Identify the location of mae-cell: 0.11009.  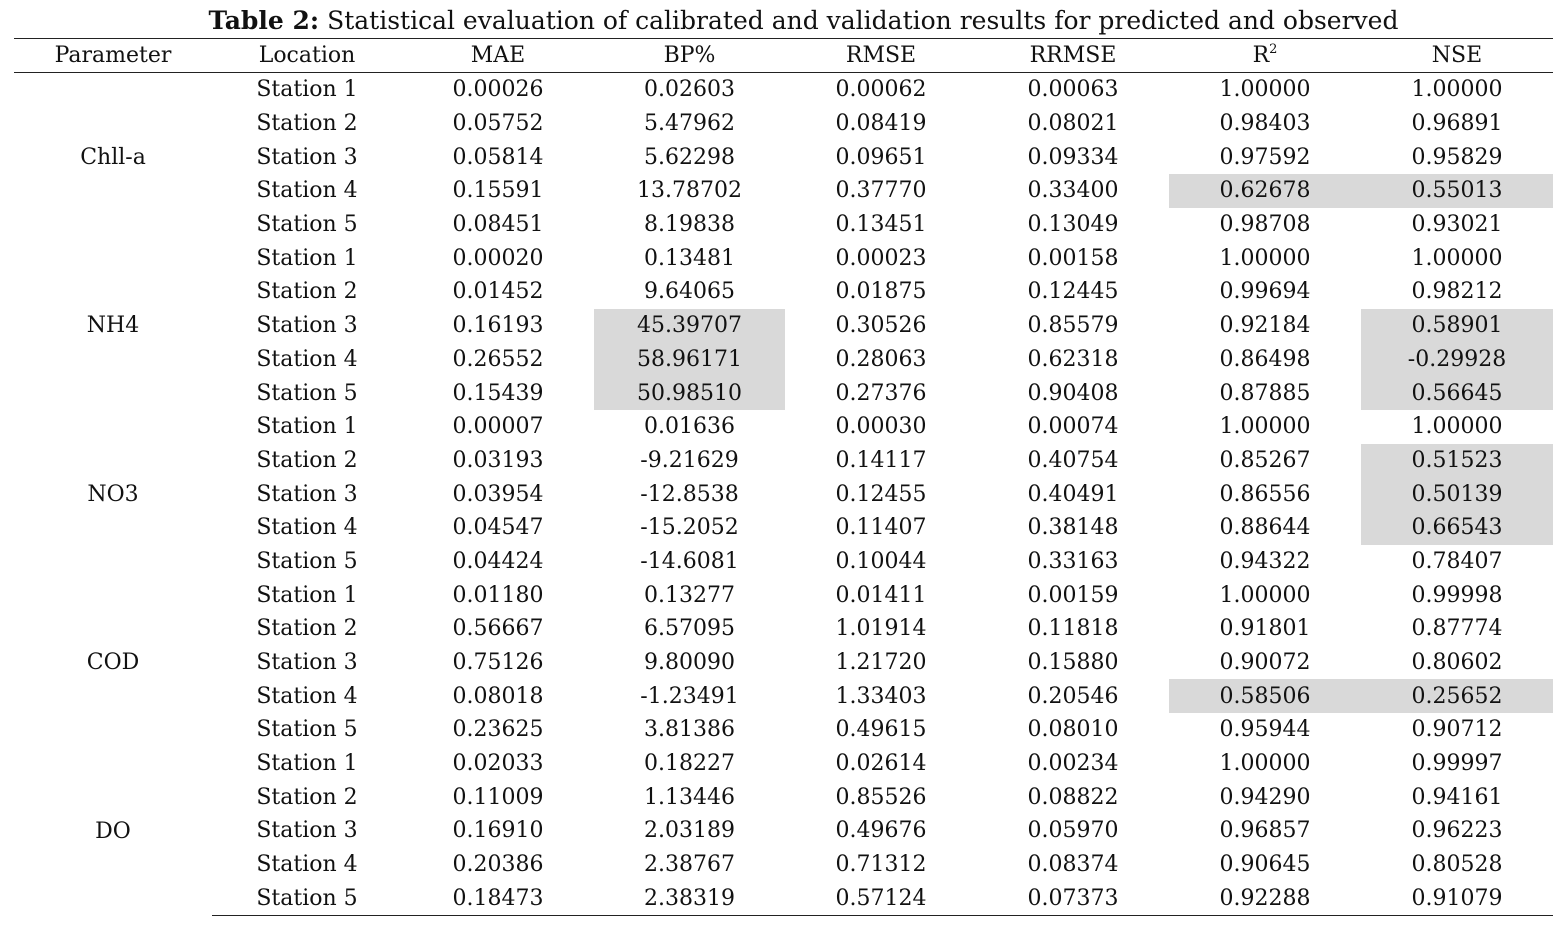
(498, 797).